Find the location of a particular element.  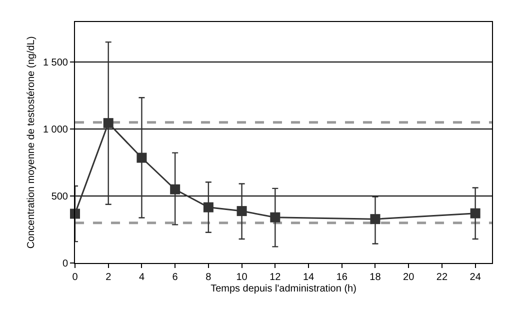

x-tick-label: 8 is located at coordinates (209, 277).